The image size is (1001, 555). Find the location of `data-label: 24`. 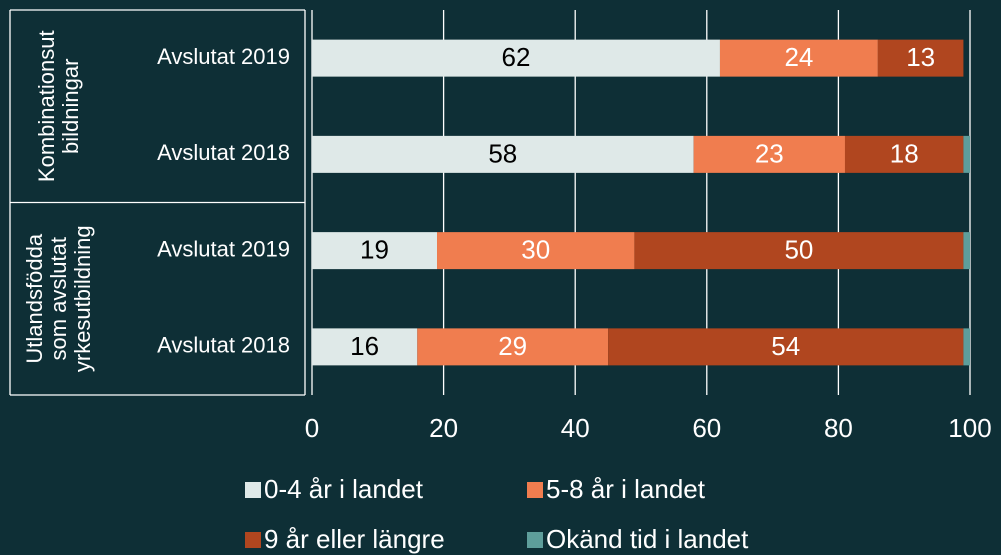

data-label: 24 is located at coordinates (798, 57).